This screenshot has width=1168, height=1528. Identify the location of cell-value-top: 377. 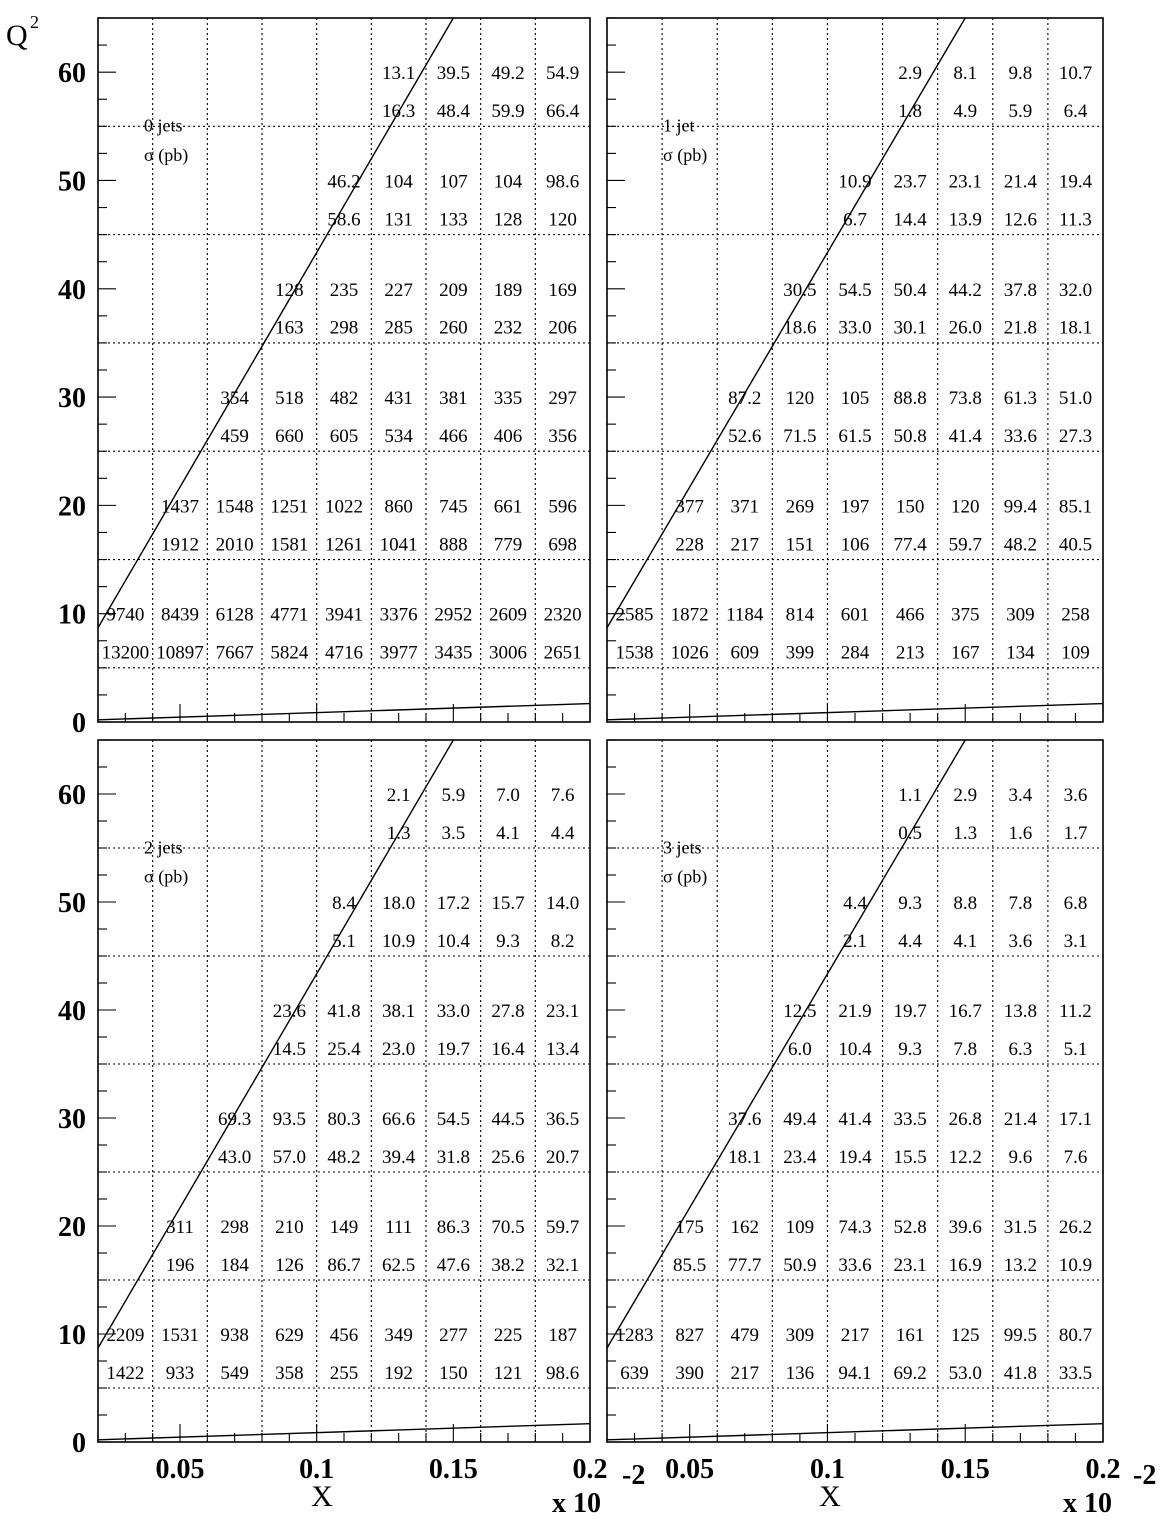
(689, 506).